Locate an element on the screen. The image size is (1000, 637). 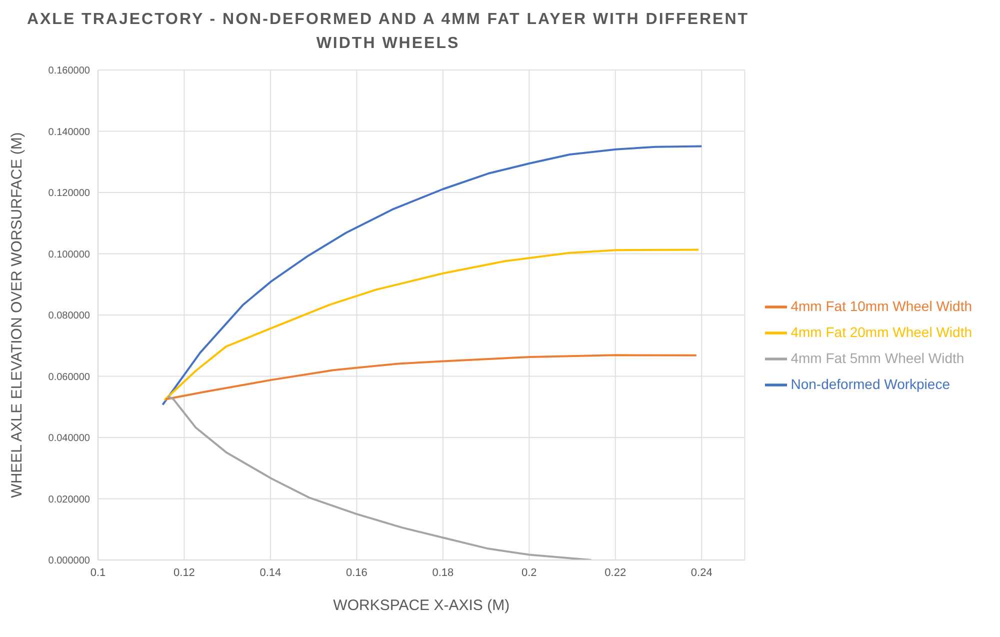
x-axis-title: WORKSPACE X-AXIS (M) is located at coordinates (421, 605).